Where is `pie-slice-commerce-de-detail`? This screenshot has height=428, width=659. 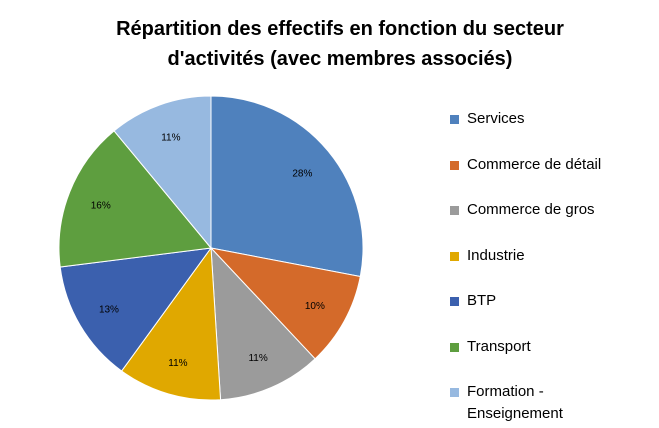 pie-slice-commerce-de-detail is located at coordinates (285, 303).